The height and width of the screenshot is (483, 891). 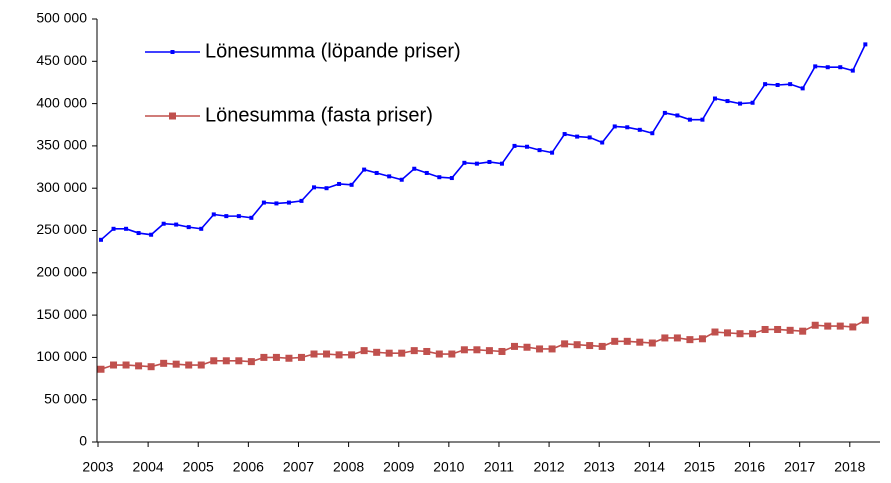 What do you see at coordinates (499, 467) in the screenshot?
I see `x-tick-label: 2011` at bounding box center [499, 467].